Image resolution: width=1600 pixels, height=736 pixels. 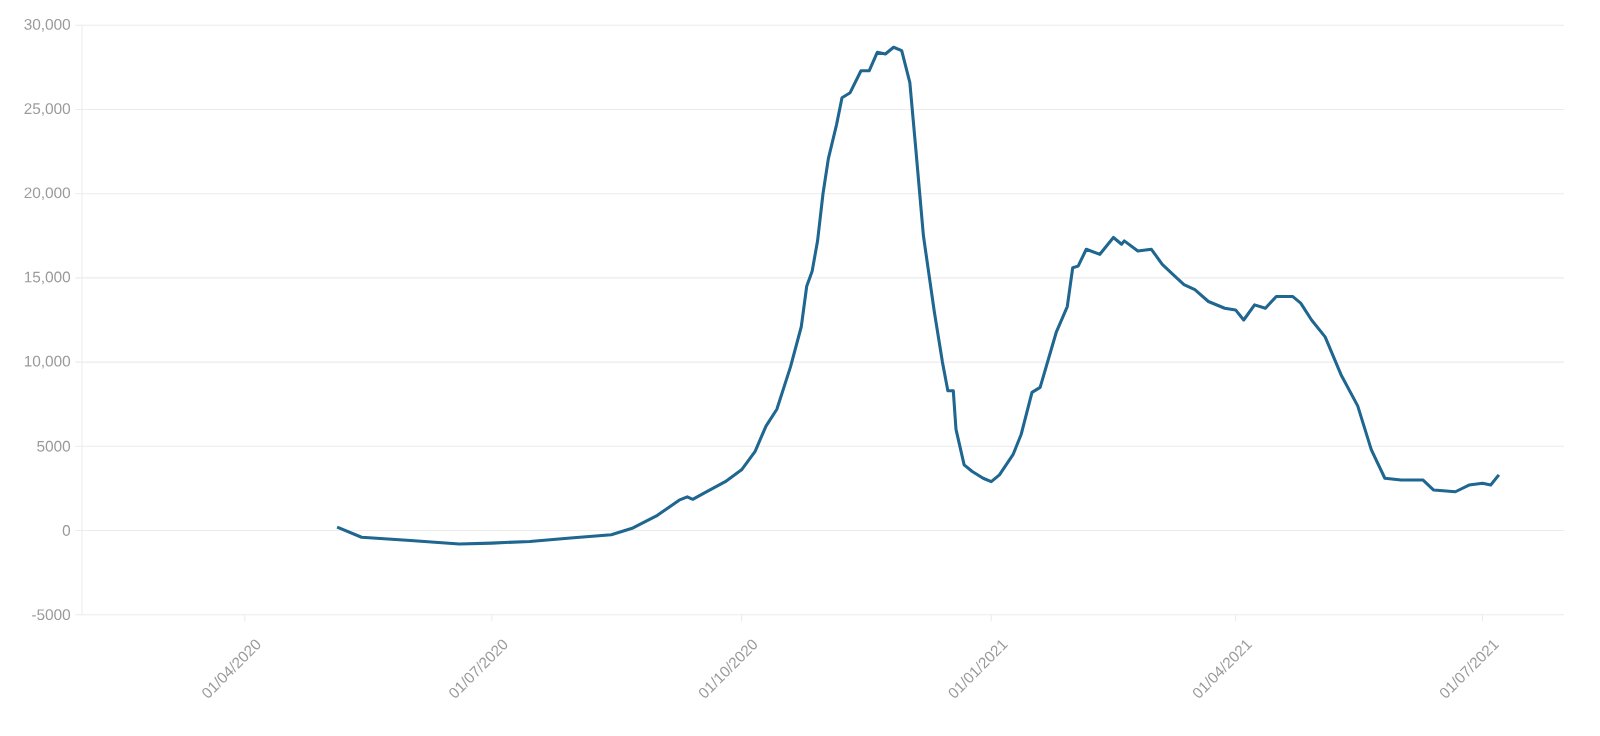 I want to click on y-tick-label: 5000, so click(x=54, y=446).